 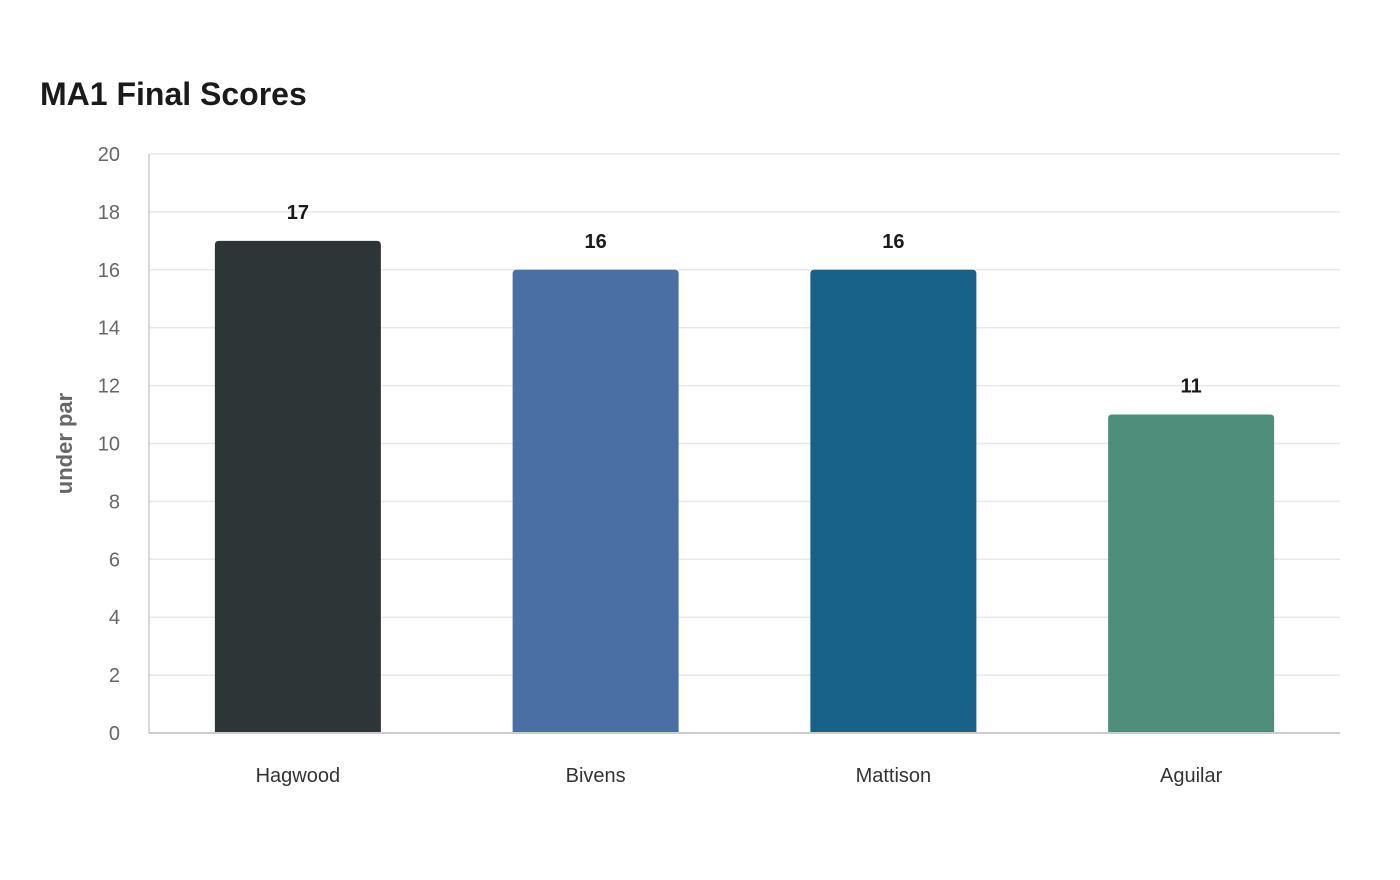 What do you see at coordinates (114, 734) in the screenshot?
I see `y-tick-label: 0` at bounding box center [114, 734].